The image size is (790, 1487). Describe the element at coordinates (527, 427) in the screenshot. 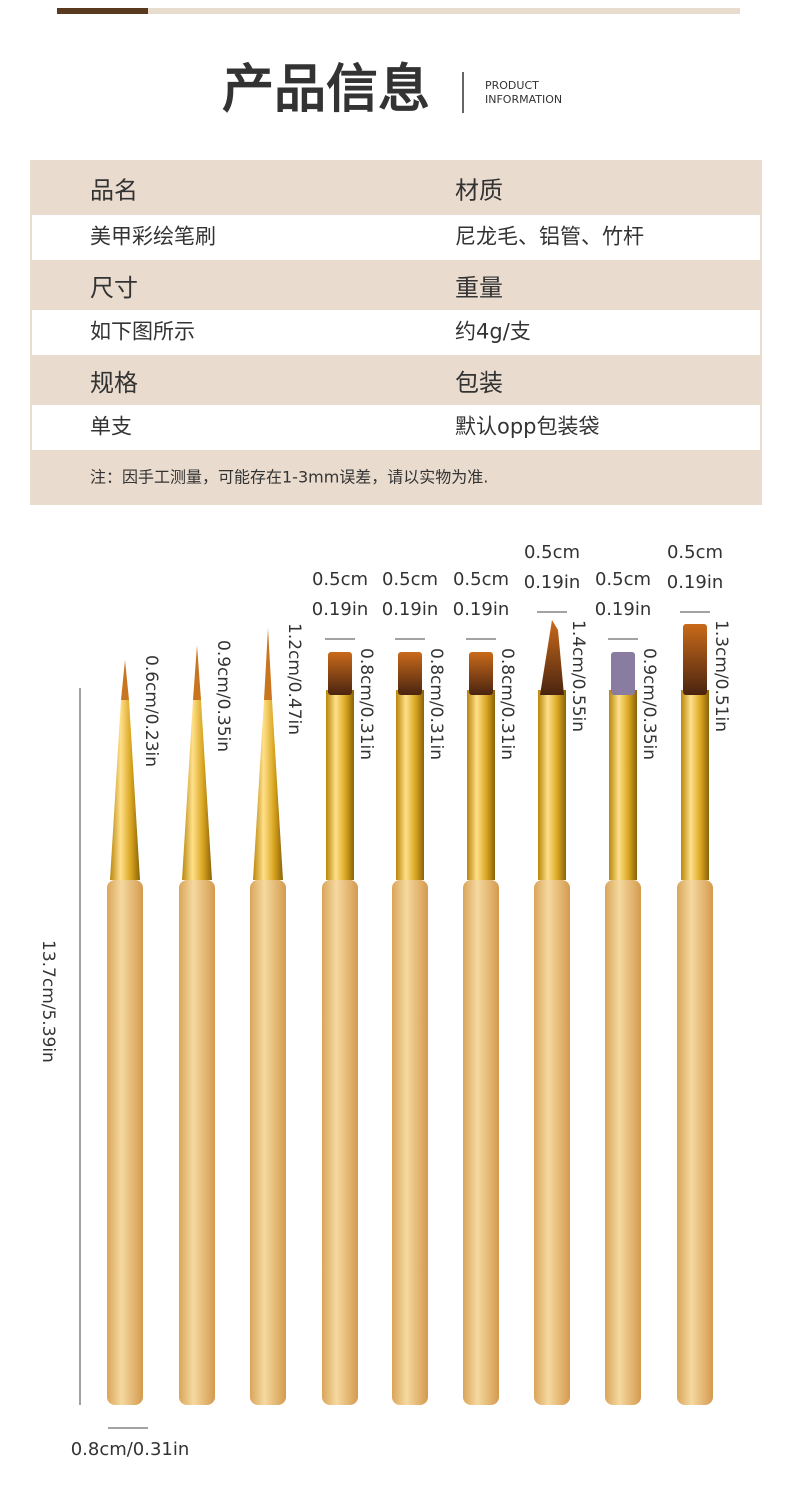

I see `table-cell: 默认opp包装袋` at that location.